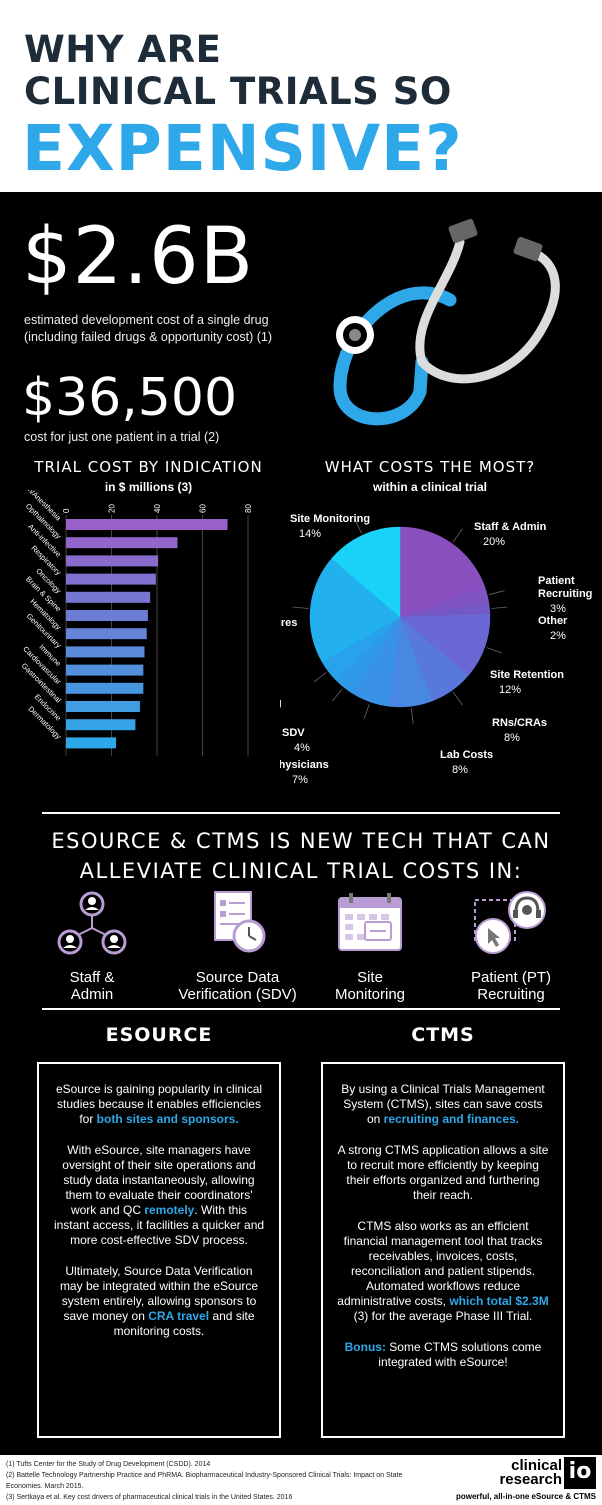  What do you see at coordinates (301, 871) in the screenshot?
I see `alleviate-line2: ALLEVIATE CLINICAL TRIAL COSTS IN:` at bounding box center [301, 871].